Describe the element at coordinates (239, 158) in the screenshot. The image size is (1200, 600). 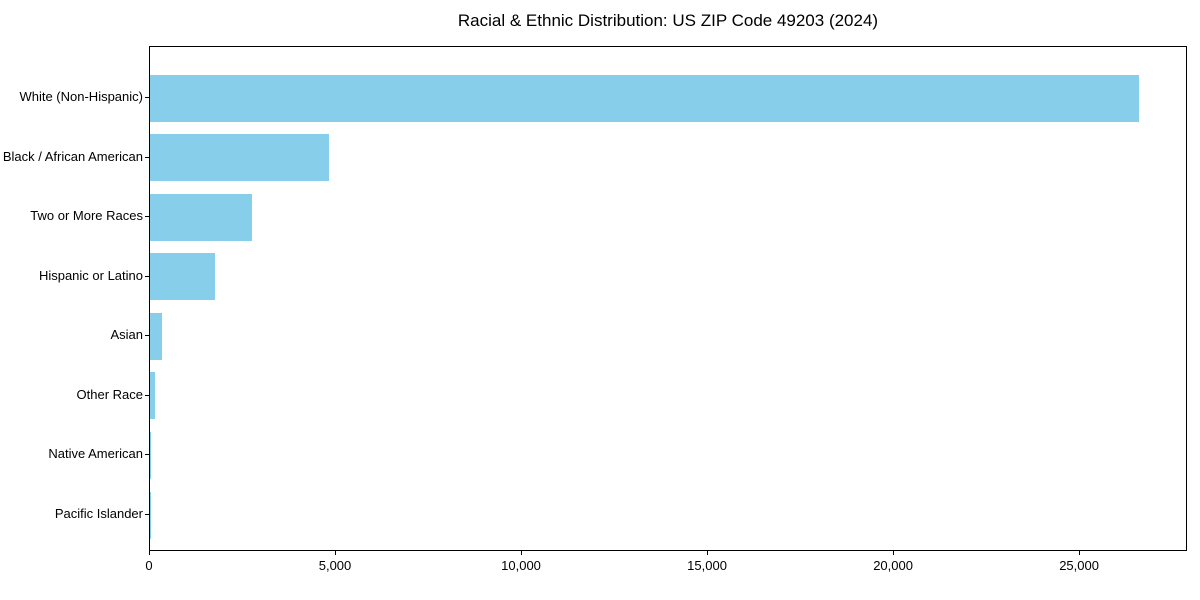
I see `bar-black-african-american` at that location.